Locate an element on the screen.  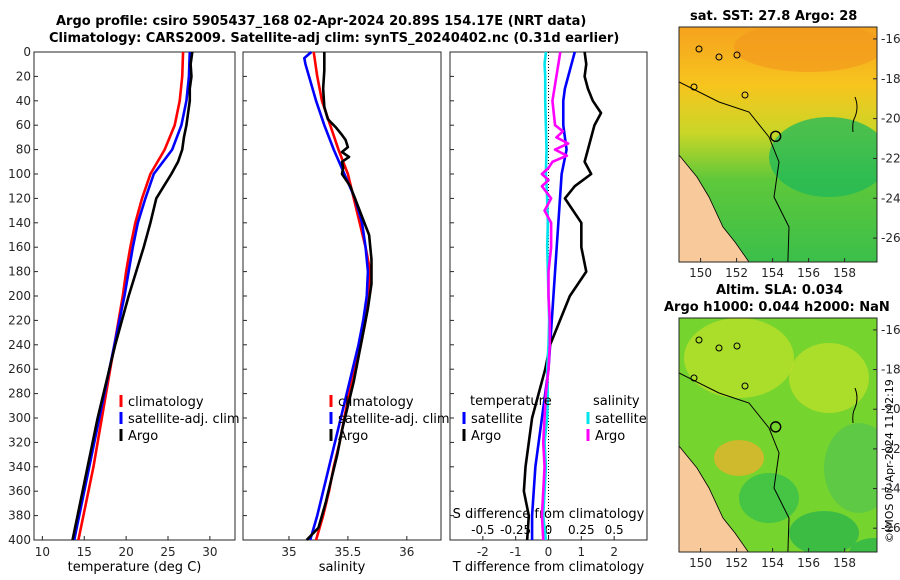
y-tick-label: 80 is located at coordinates (23, 150).